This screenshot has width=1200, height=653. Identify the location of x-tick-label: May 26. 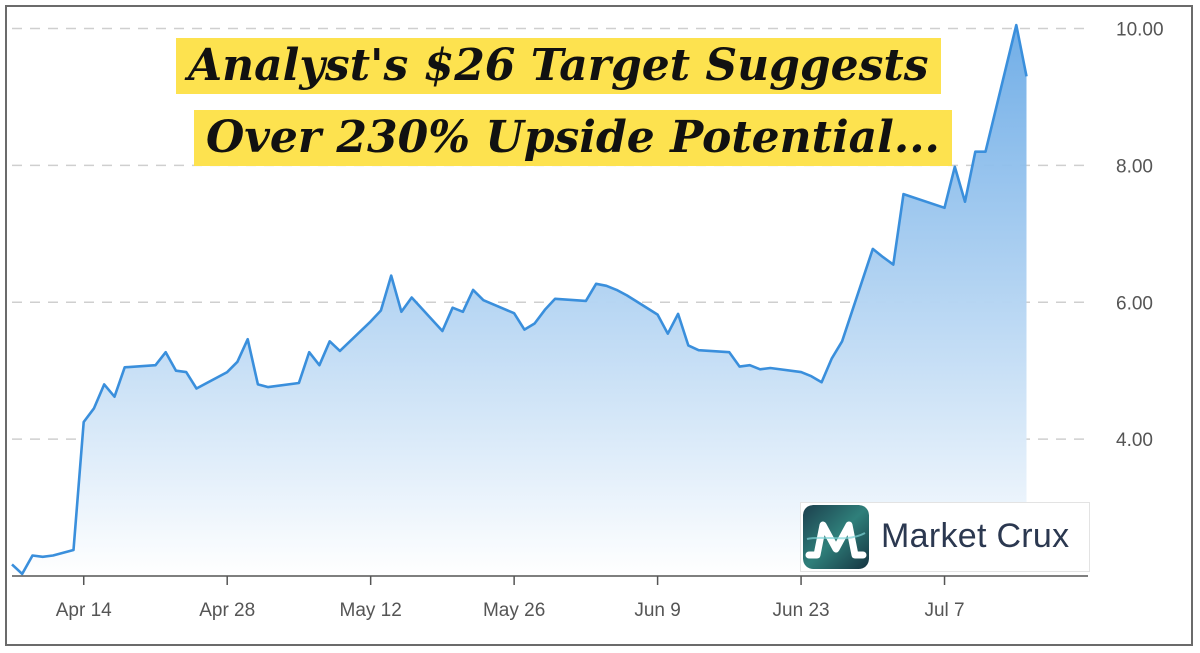
(514, 610).